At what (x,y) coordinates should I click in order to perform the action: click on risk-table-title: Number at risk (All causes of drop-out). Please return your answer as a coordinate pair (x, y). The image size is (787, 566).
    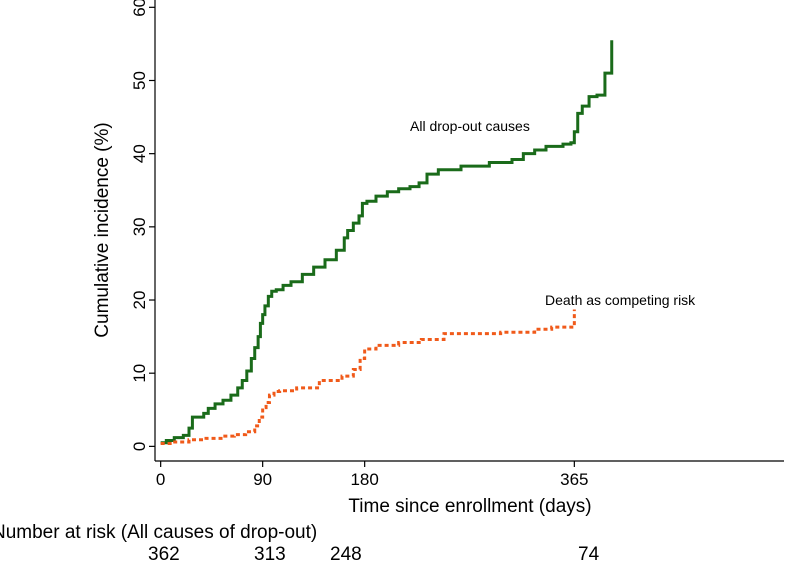
    Looking at the image, I should click on (159, 532).